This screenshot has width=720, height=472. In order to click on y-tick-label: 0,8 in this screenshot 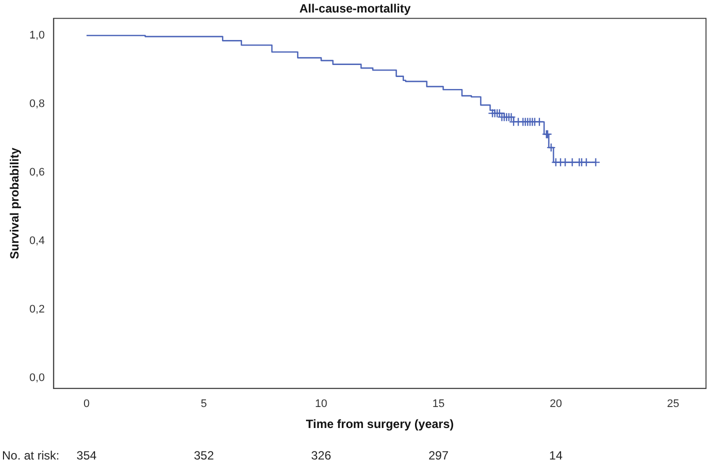, I will do `click(37, 104)`.